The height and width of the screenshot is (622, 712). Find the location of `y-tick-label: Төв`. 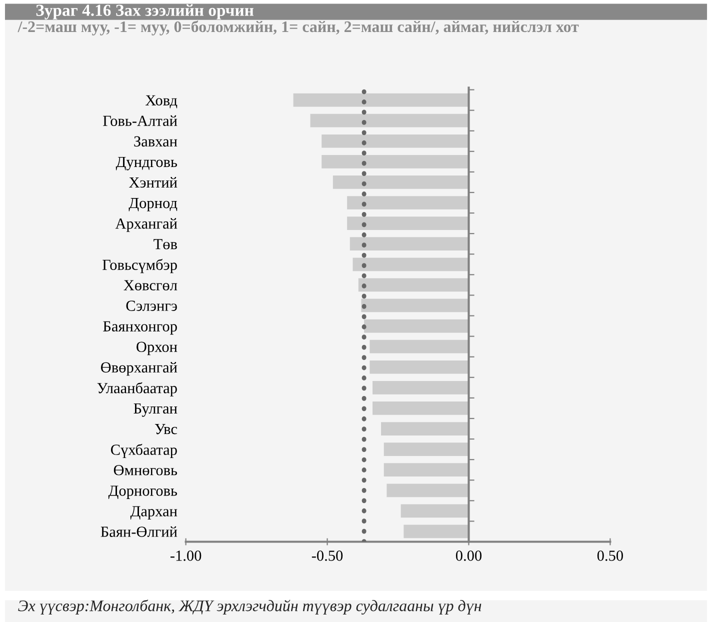

y-tick-label: Төв is located at coordinates (165, 244).